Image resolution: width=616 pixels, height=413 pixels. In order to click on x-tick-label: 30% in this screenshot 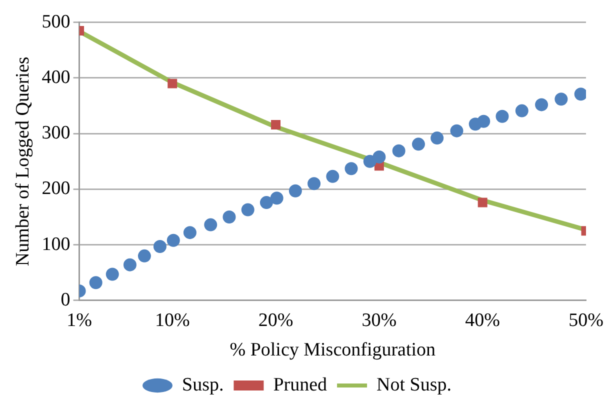, I will do `click(379, 320)`.